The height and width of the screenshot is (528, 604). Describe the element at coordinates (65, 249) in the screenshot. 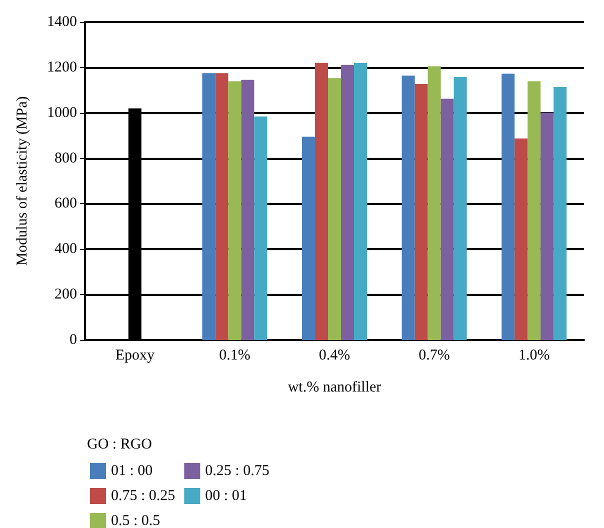

I see `y-tick-label: 400` at that location.